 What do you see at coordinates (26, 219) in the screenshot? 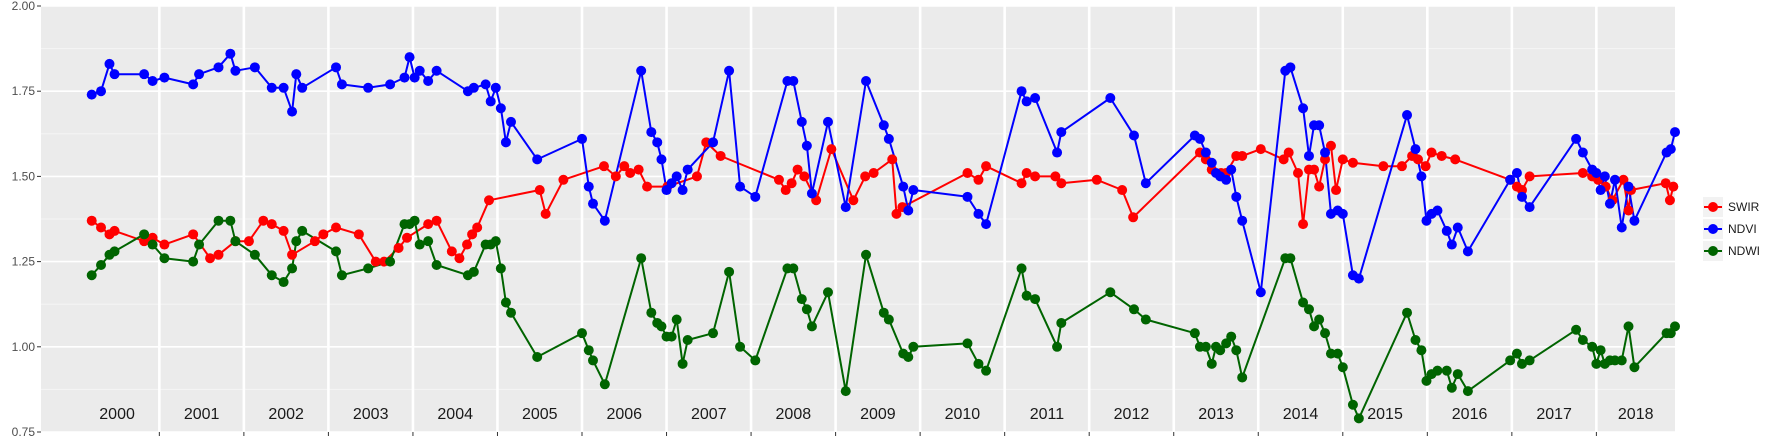
I see `y-axis: 0.75 1.00 1.25 1.50 1.75 2.00` at bounding box center [26, 219].